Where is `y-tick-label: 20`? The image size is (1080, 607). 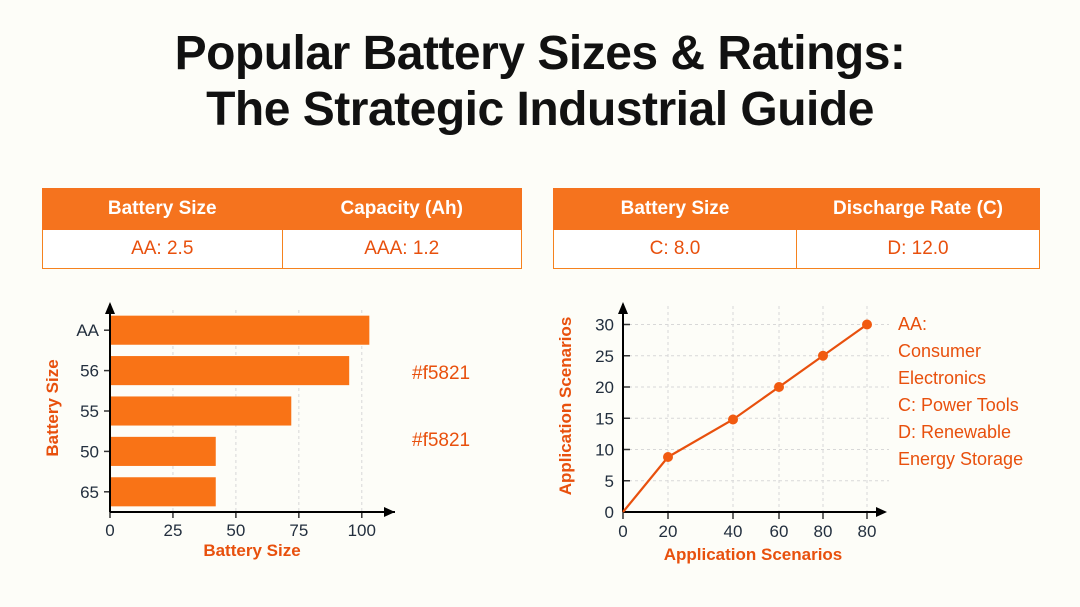 y-tick-label: 20 is located at coordinates (604, 387).